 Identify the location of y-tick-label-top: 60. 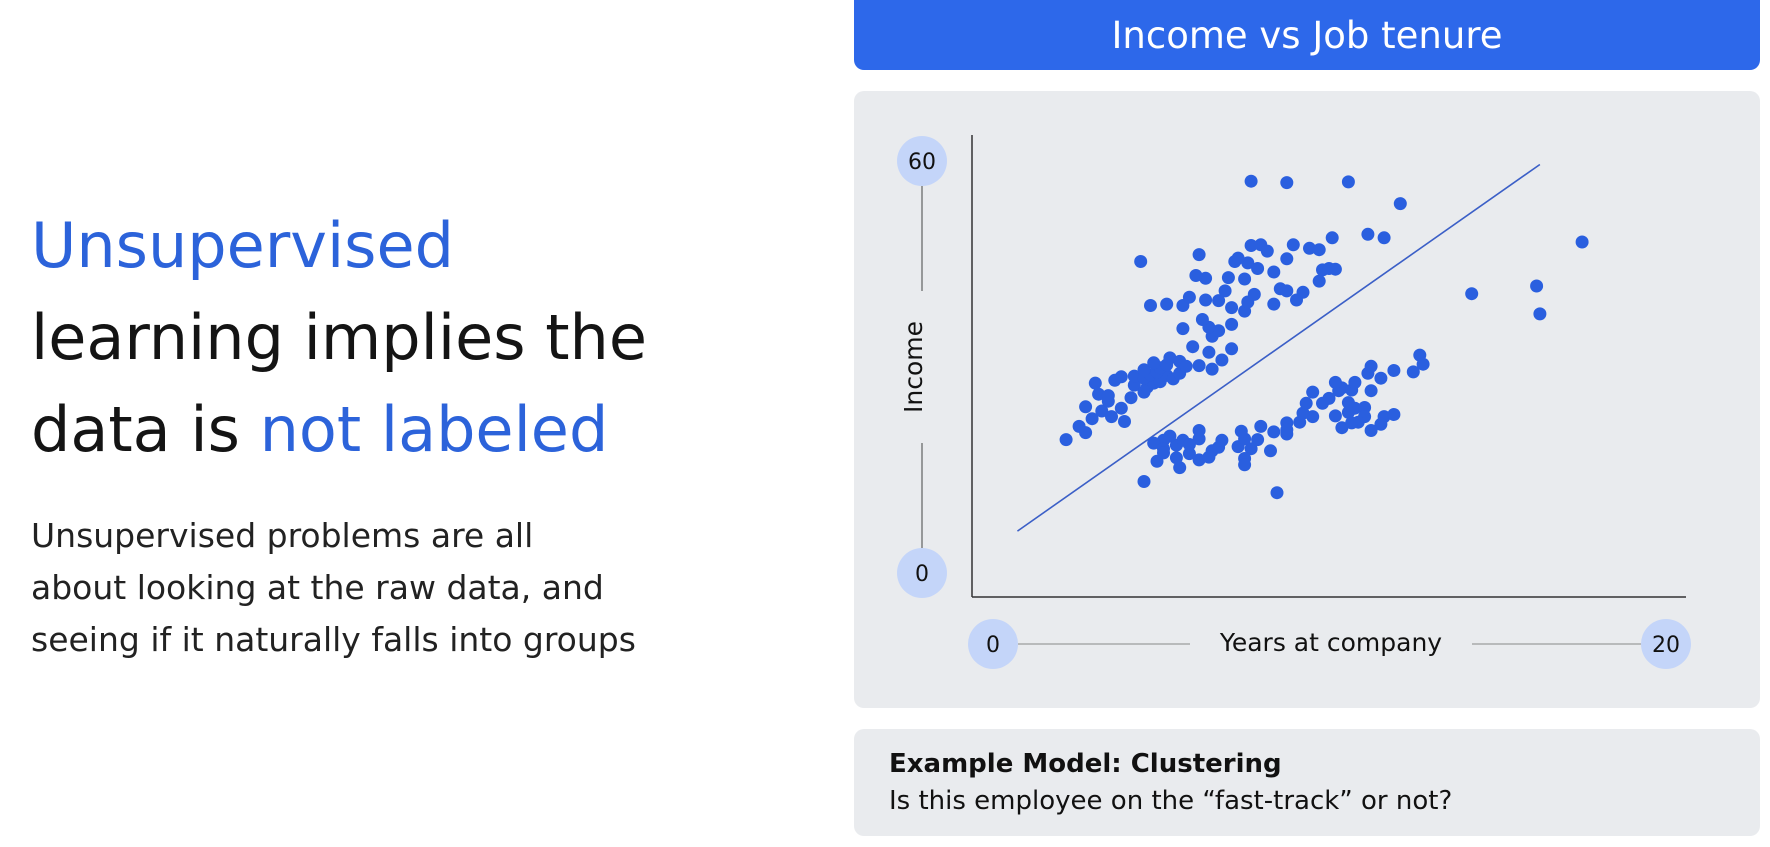
(922, 162).